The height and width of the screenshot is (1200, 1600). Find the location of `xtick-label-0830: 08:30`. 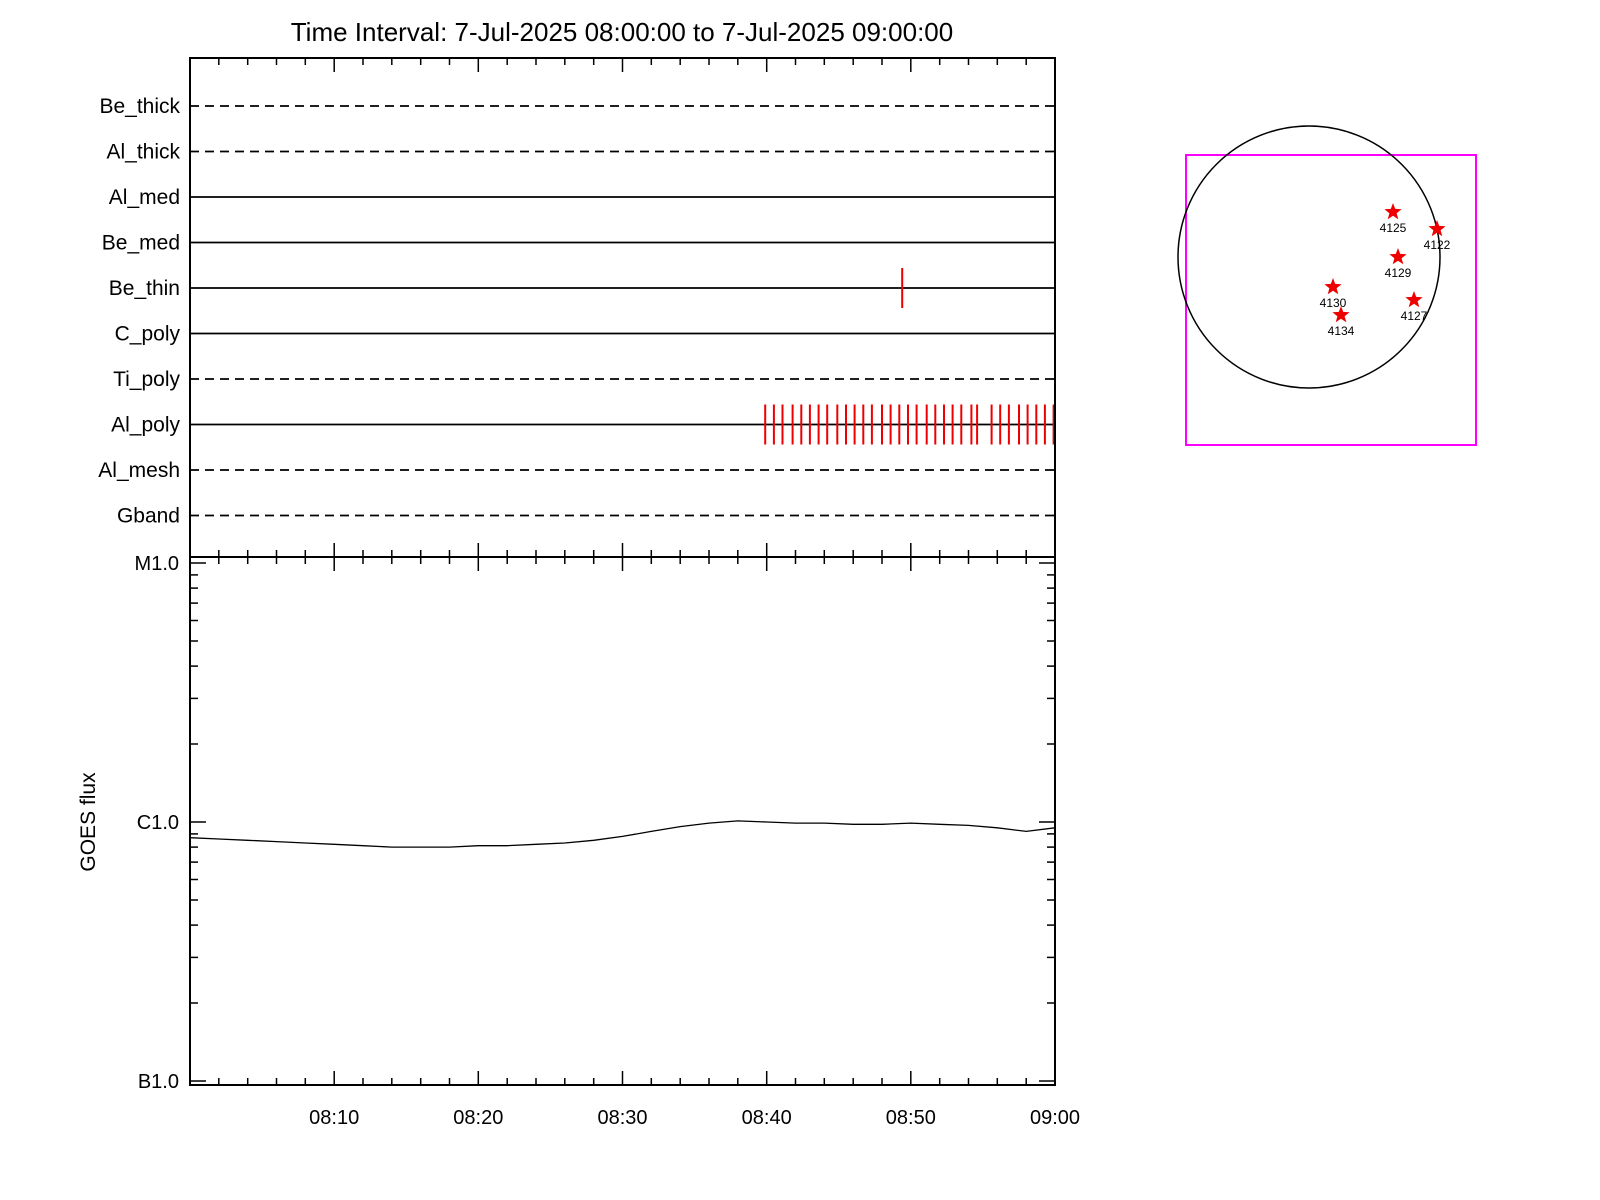

xtick-label-0830: 08:30 is located at coordinates (622, 1118).